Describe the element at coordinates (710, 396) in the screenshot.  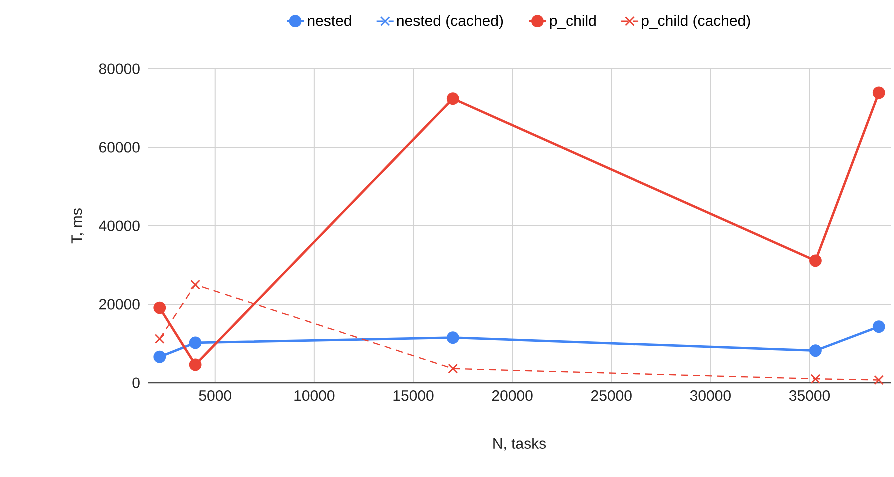
I see `x-tick-label: 30000` at that location.